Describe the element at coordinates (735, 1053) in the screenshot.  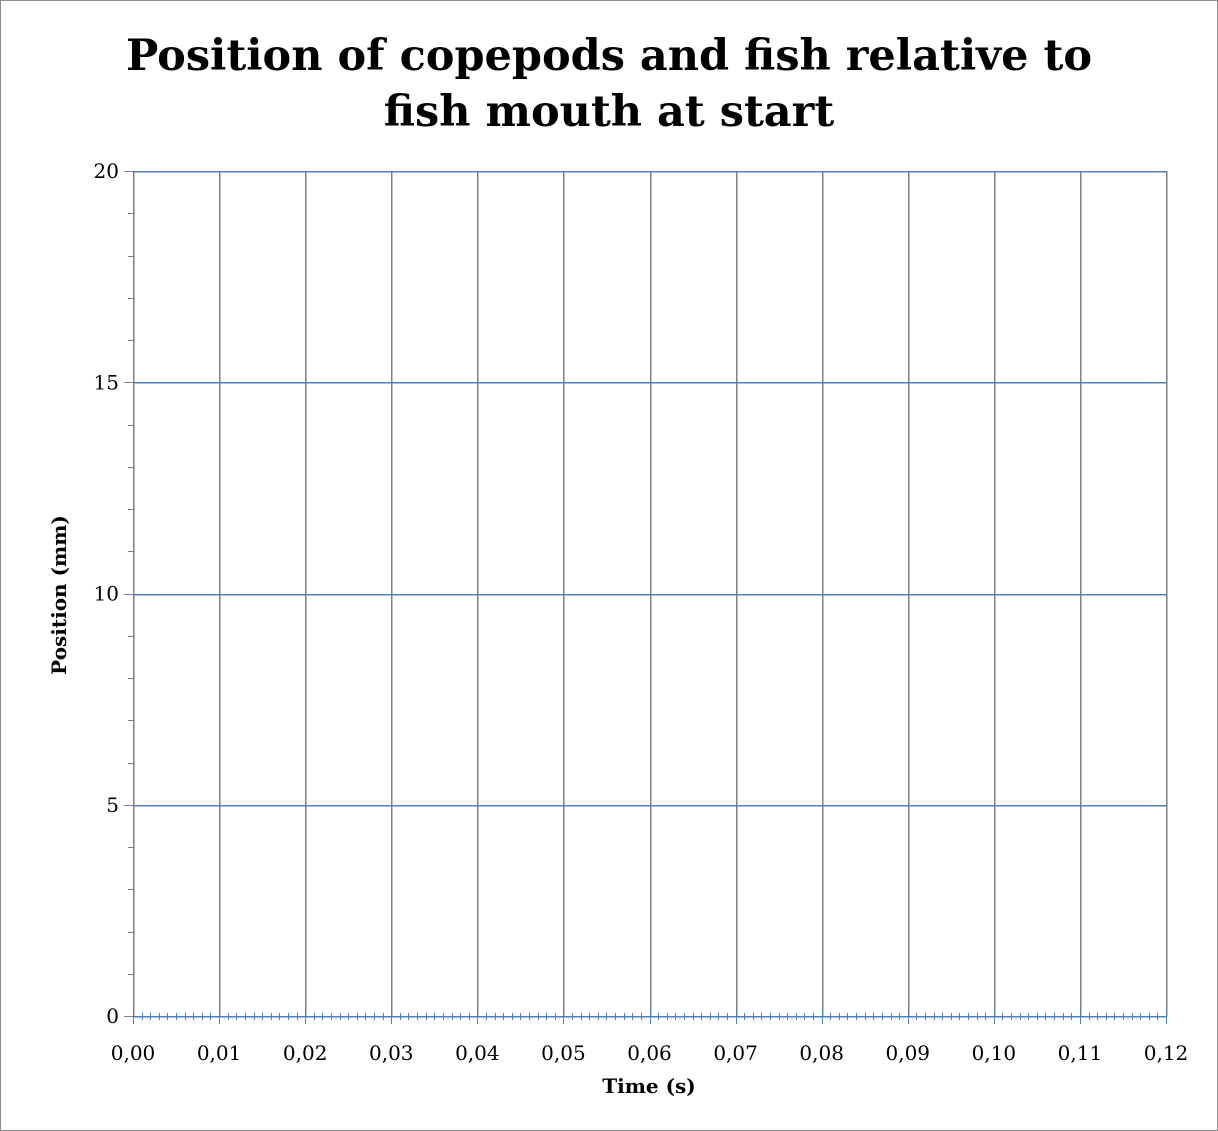
I see `x-tick-label: 0,07` at that location.